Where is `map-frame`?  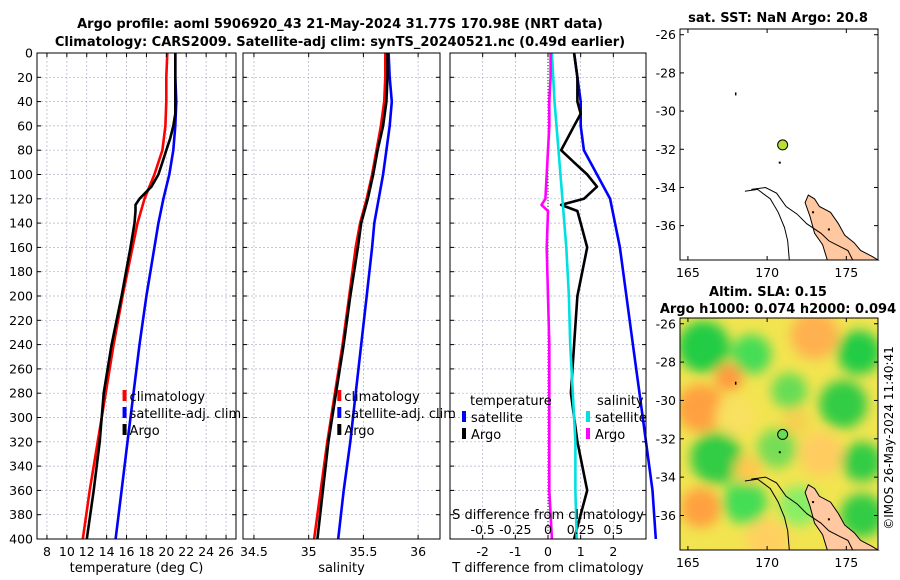
map-frame is located at coordinates (779, 434).